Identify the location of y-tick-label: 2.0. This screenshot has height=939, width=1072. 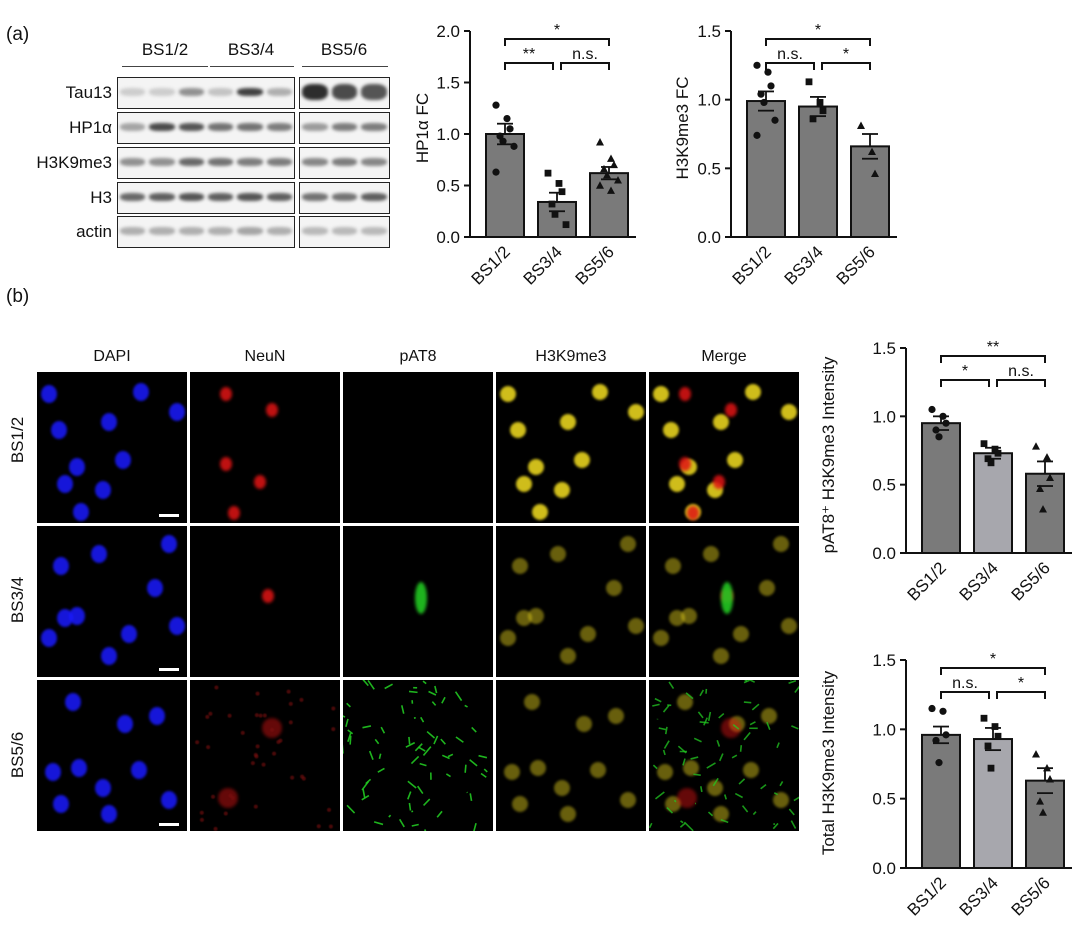
(448, 31).